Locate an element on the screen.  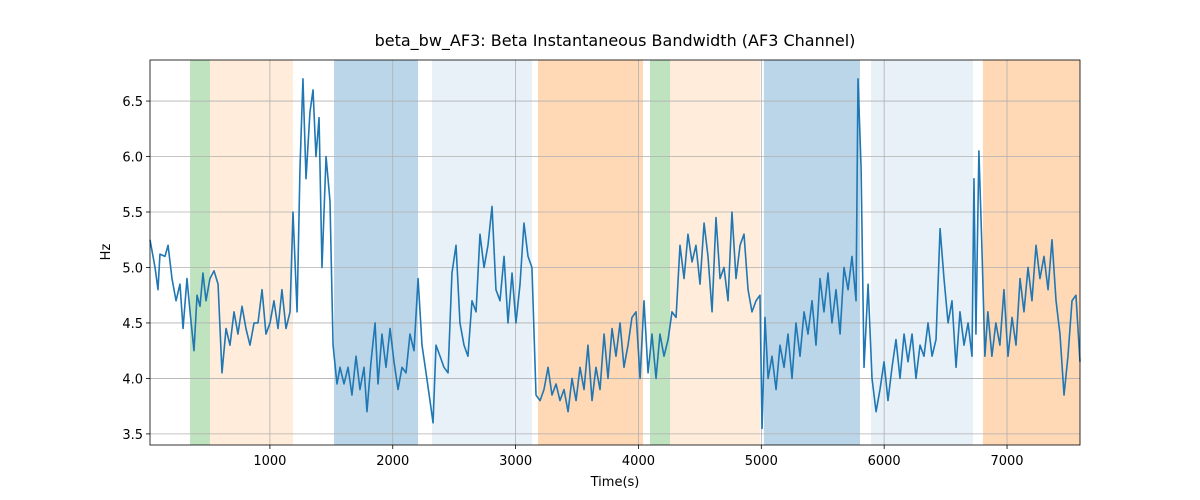
x-tick-label: 5000 is located at coordinates (761, 461).